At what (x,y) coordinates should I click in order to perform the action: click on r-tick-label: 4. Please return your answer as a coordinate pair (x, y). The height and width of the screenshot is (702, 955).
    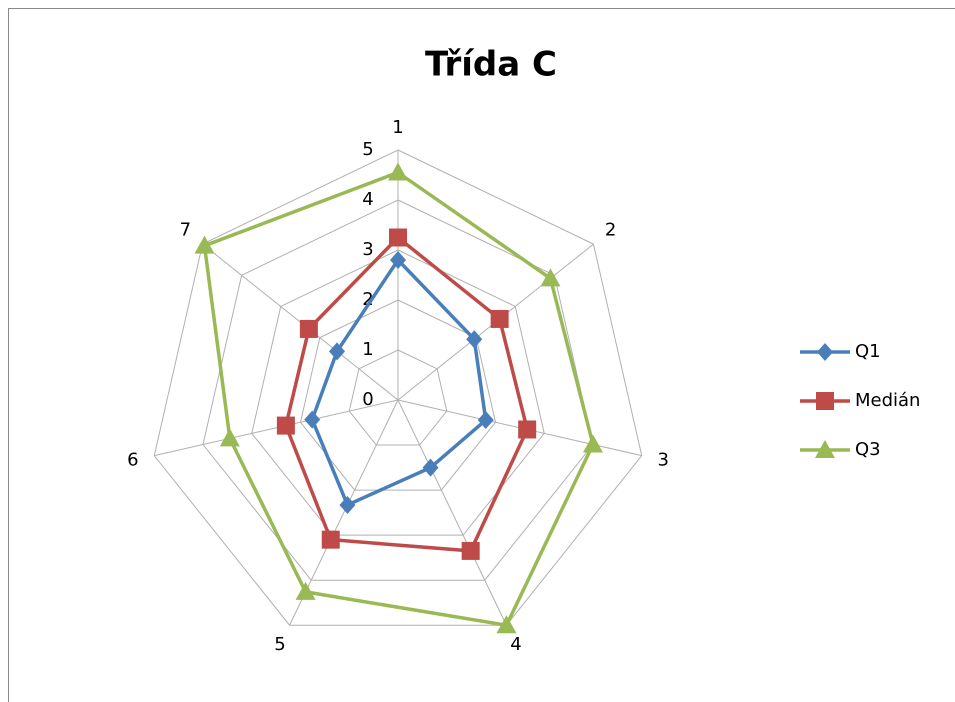
    Looking at the image, I should click on (367, 199).